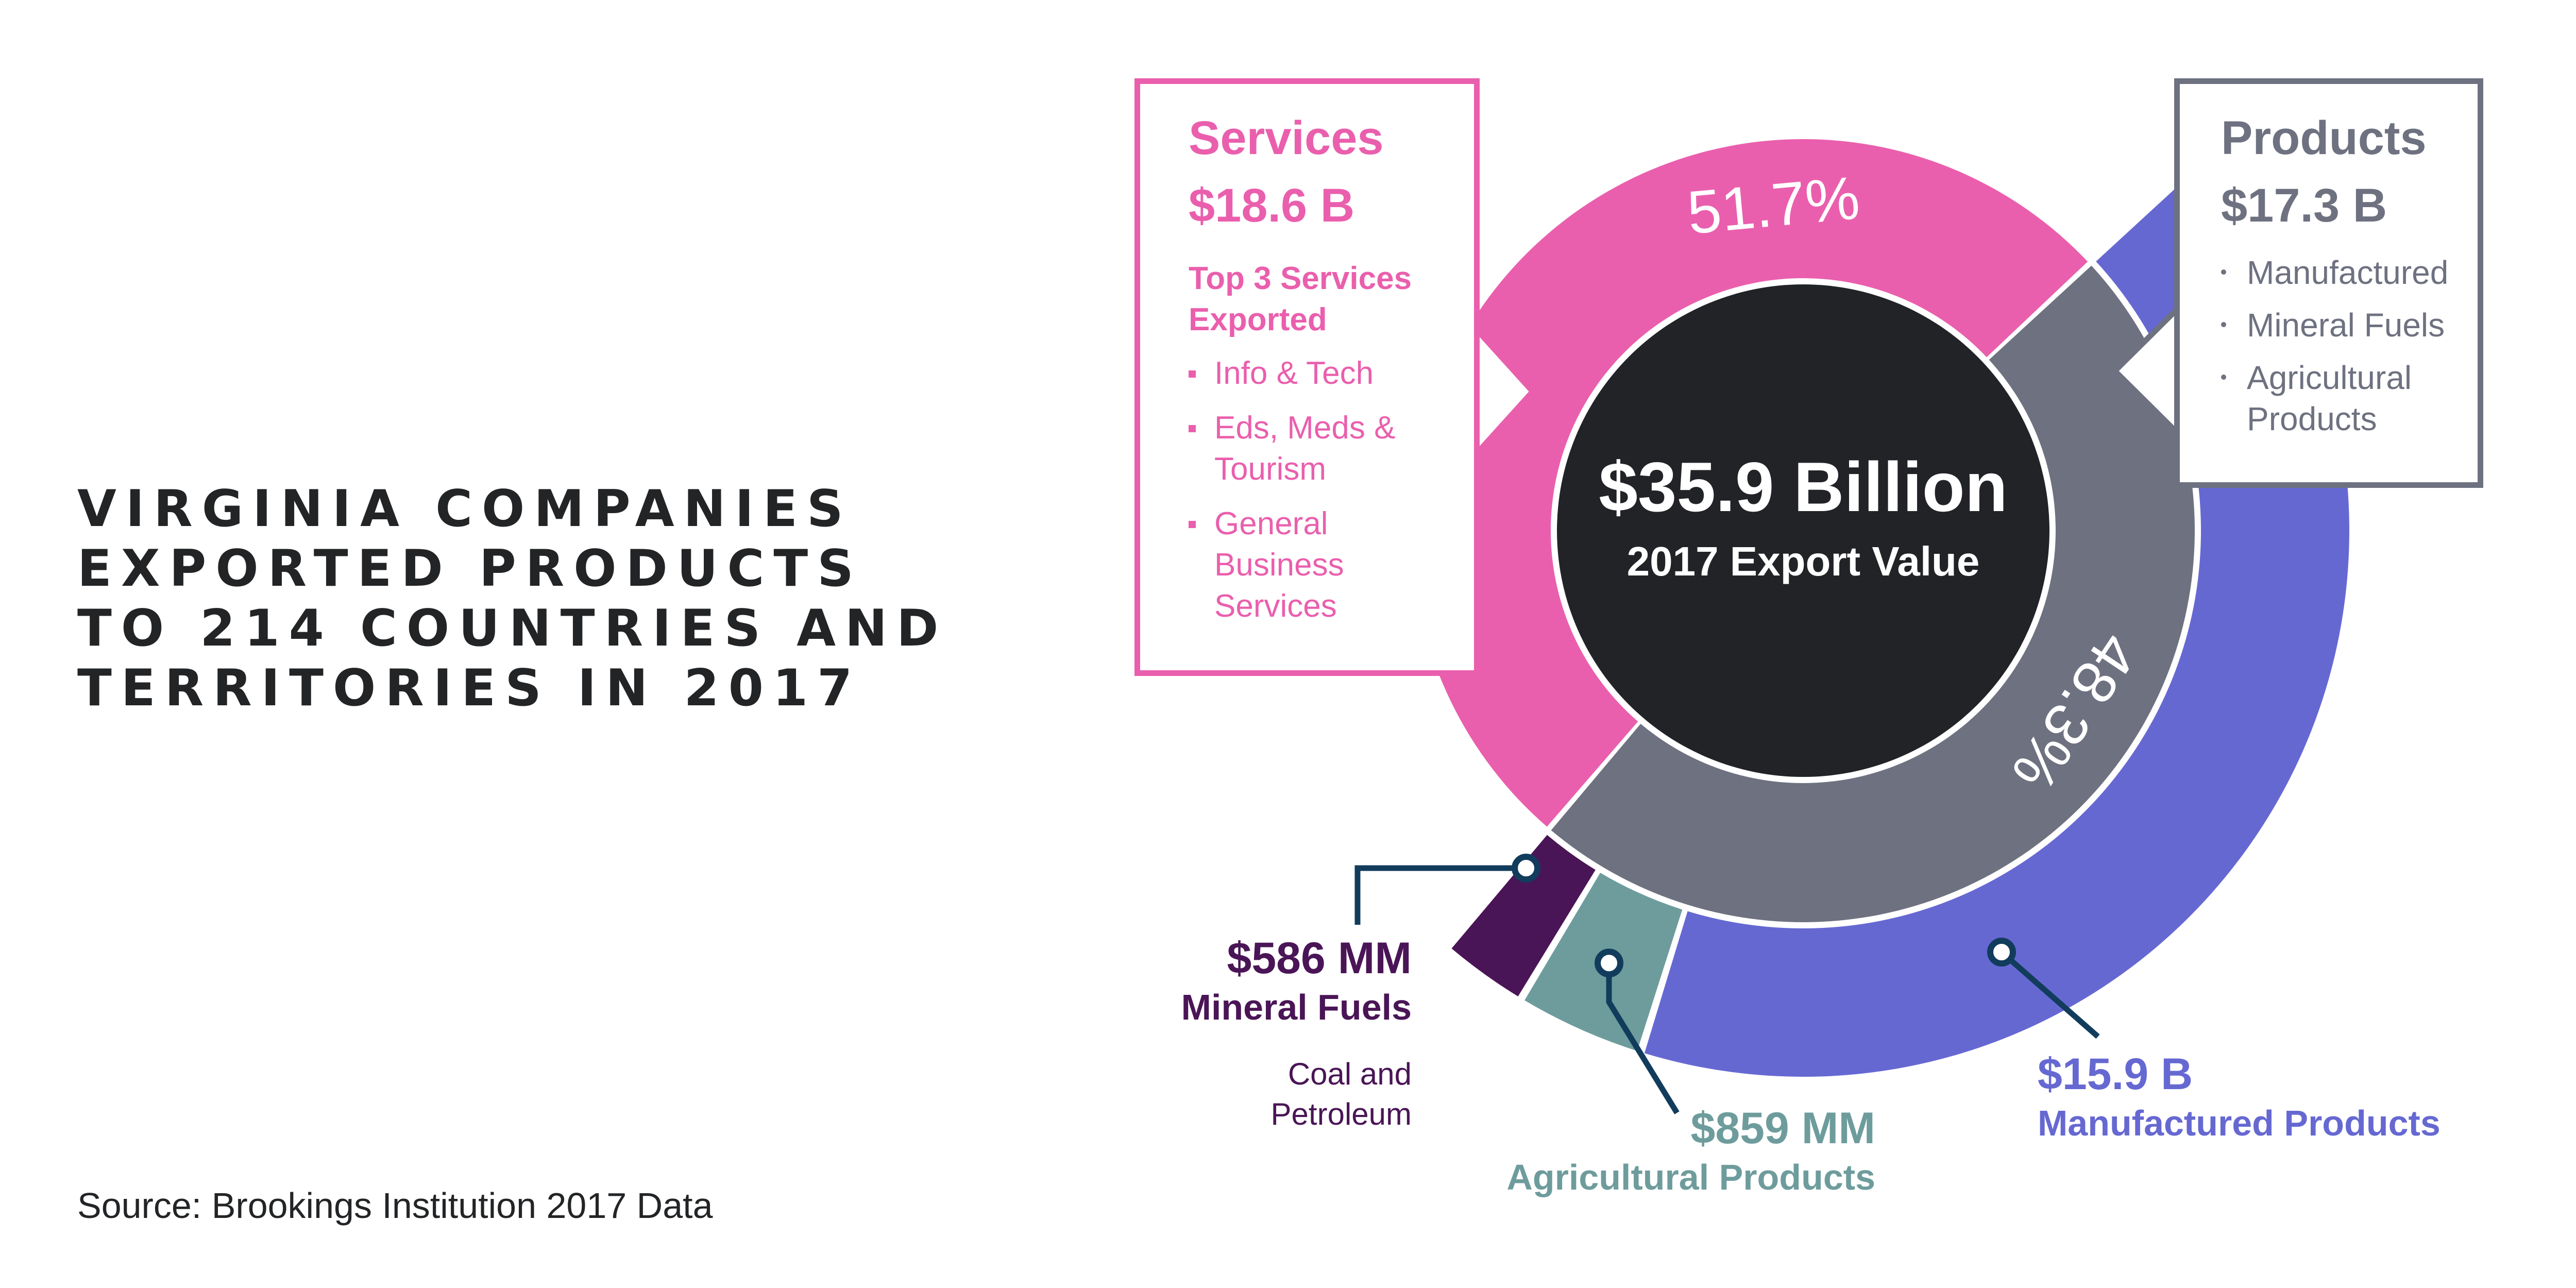  Describe the element at coordinates (1316, 565) in the screenshot. I see `services-list-item: General Business Services` at that location.